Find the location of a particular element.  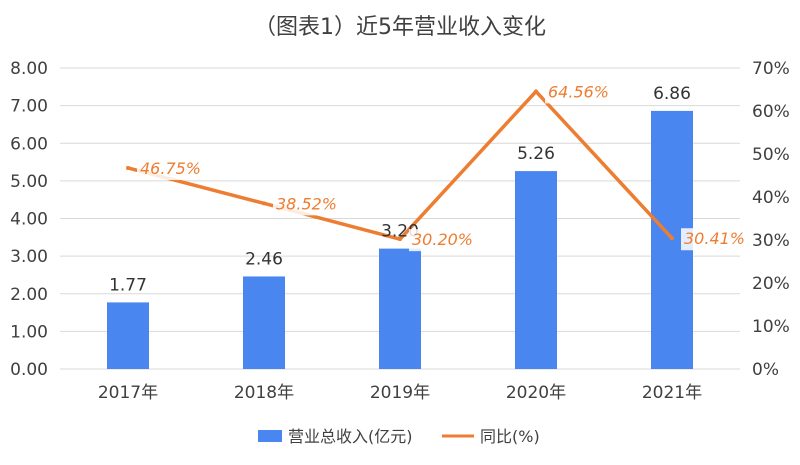

left-axis-ticks: 0.00 1.00 2.00 3.00 4.00 5.00 6.00 7.00 8.00 is located at coordinates (29, 219).